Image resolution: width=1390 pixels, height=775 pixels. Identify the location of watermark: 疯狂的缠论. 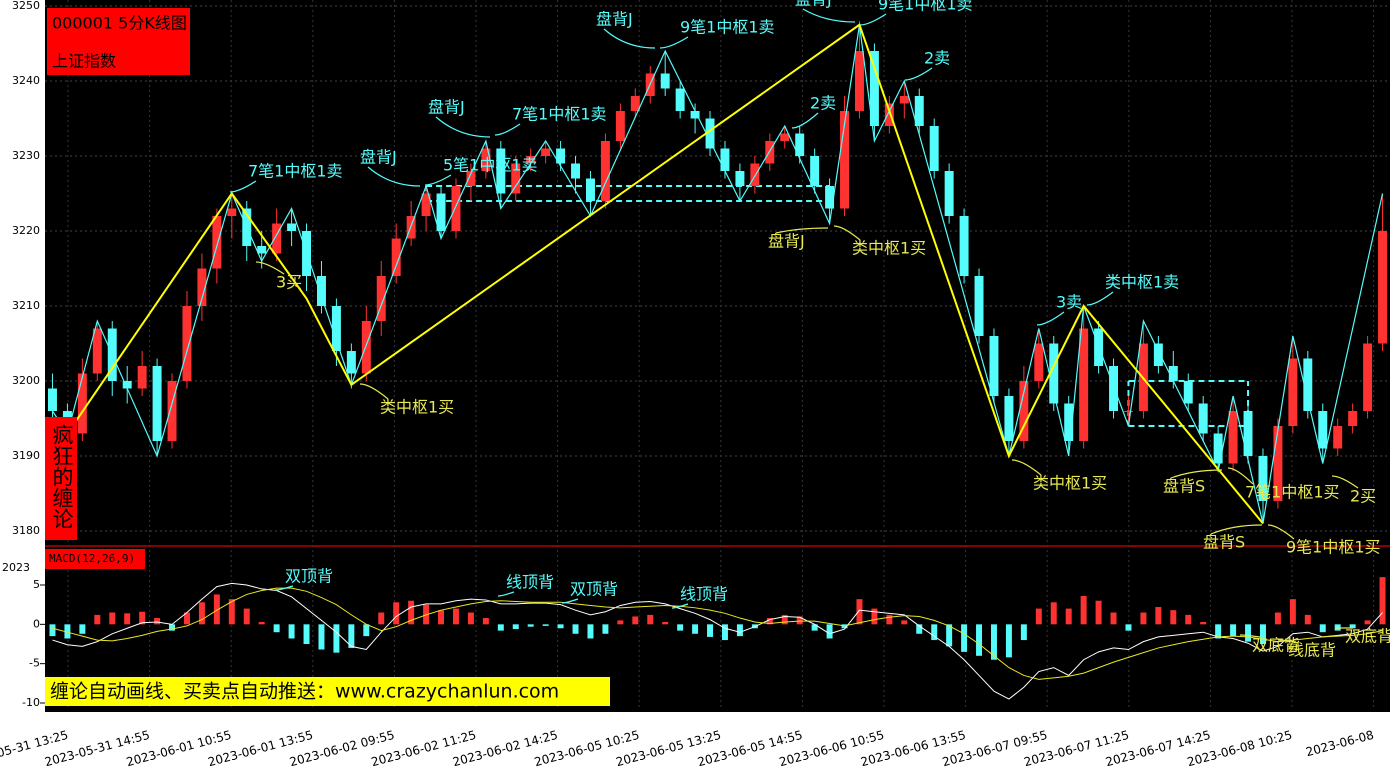
(62, 476).